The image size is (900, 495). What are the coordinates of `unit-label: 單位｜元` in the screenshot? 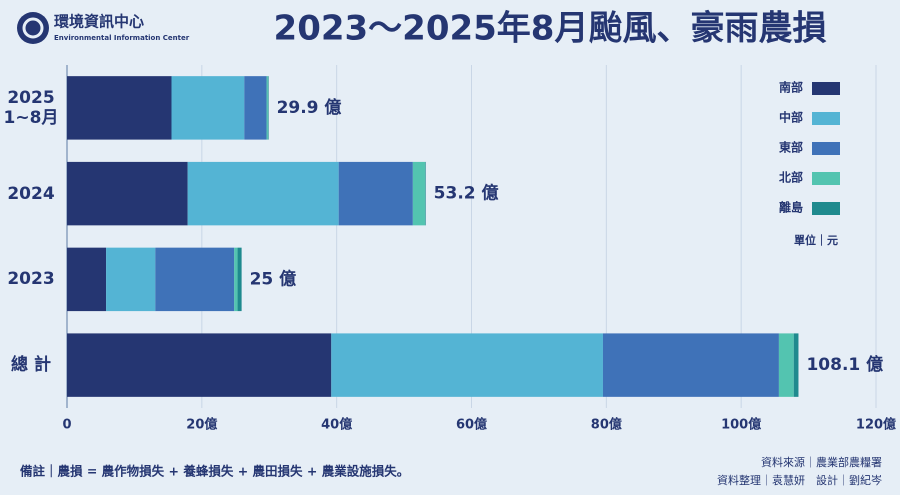 It's located at (816, 240).